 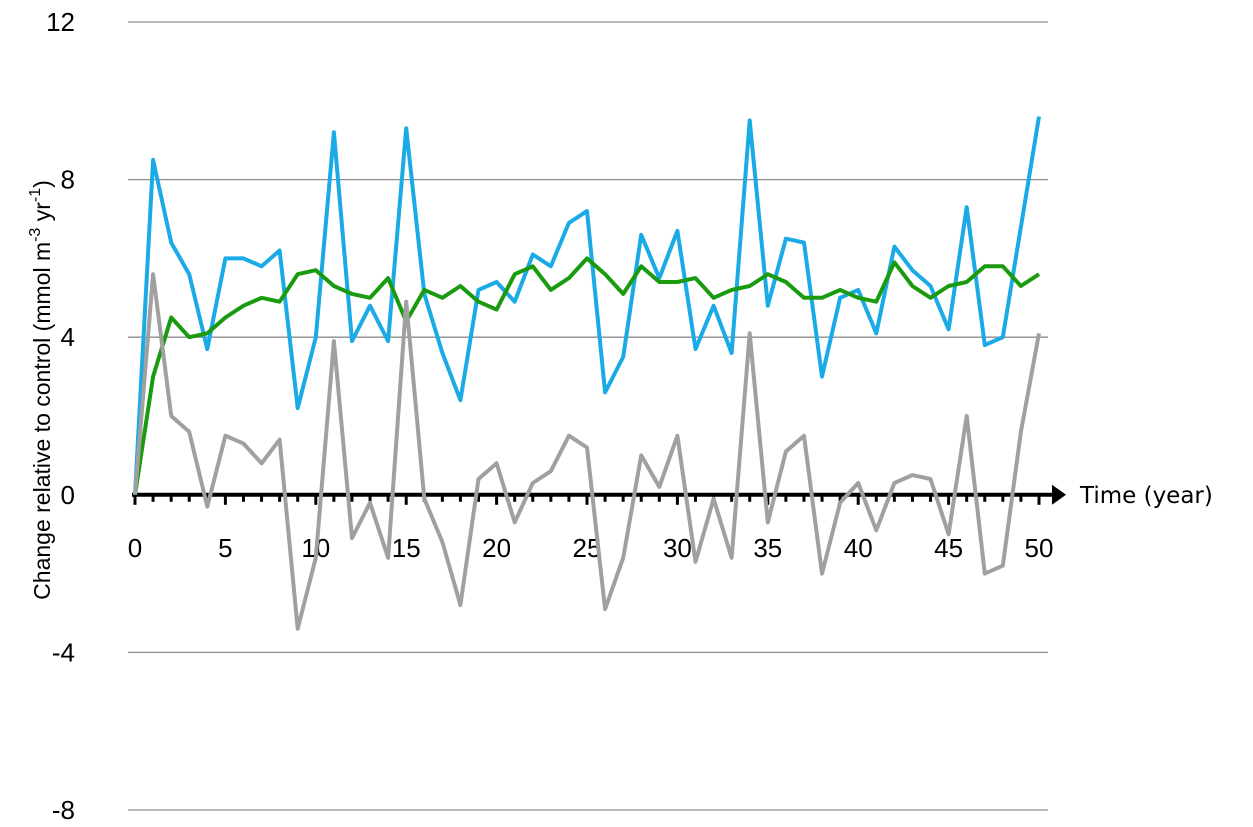 I want to click on y-tick-label: 0, so click(x=68, y=495).